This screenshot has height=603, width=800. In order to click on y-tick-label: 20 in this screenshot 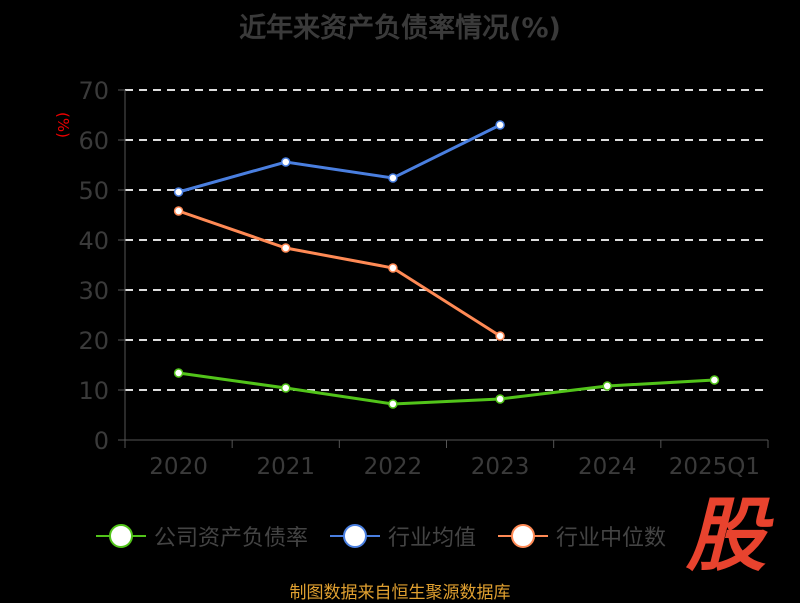, I will do `click(93, 341)`.